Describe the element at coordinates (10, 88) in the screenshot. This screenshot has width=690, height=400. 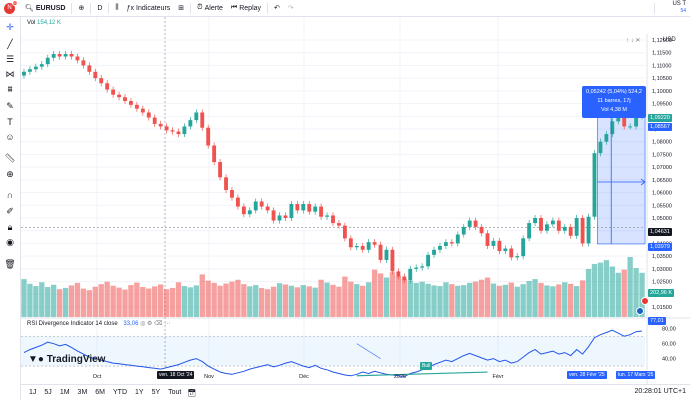
I see `fib-icon: ⩩` at that location.